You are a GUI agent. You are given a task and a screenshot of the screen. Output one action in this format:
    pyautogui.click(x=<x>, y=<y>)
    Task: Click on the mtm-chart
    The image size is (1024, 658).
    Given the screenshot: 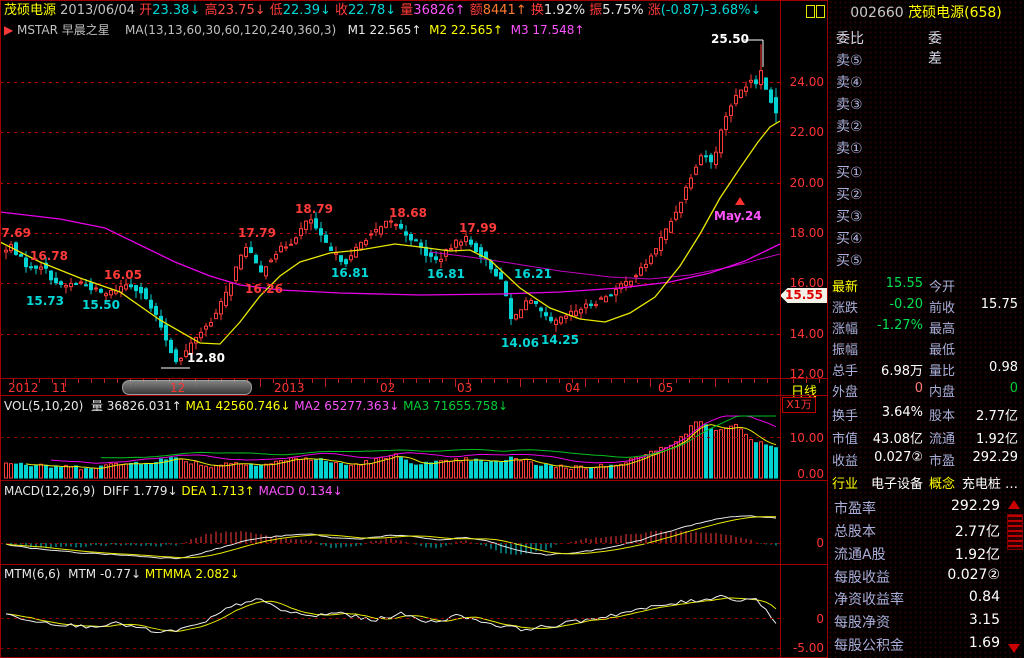 What is the action you would take?
    pyautogui.click(x=390, y=611)
    